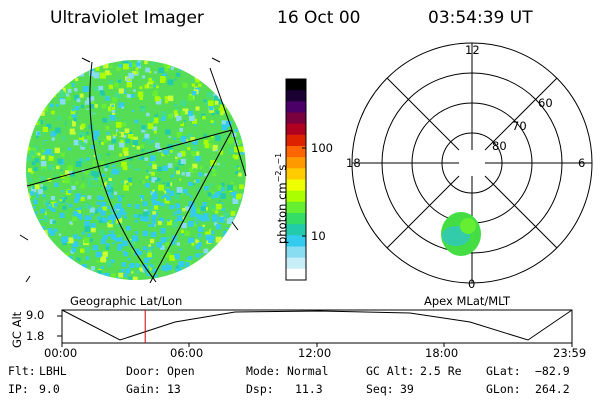 The height and width of the screenshot is (400, 600). What do you see at coordinates (35, 315) in the screenshot?
I see `timeline-ytick-9: 9.0` at bounding box center [35, 315].